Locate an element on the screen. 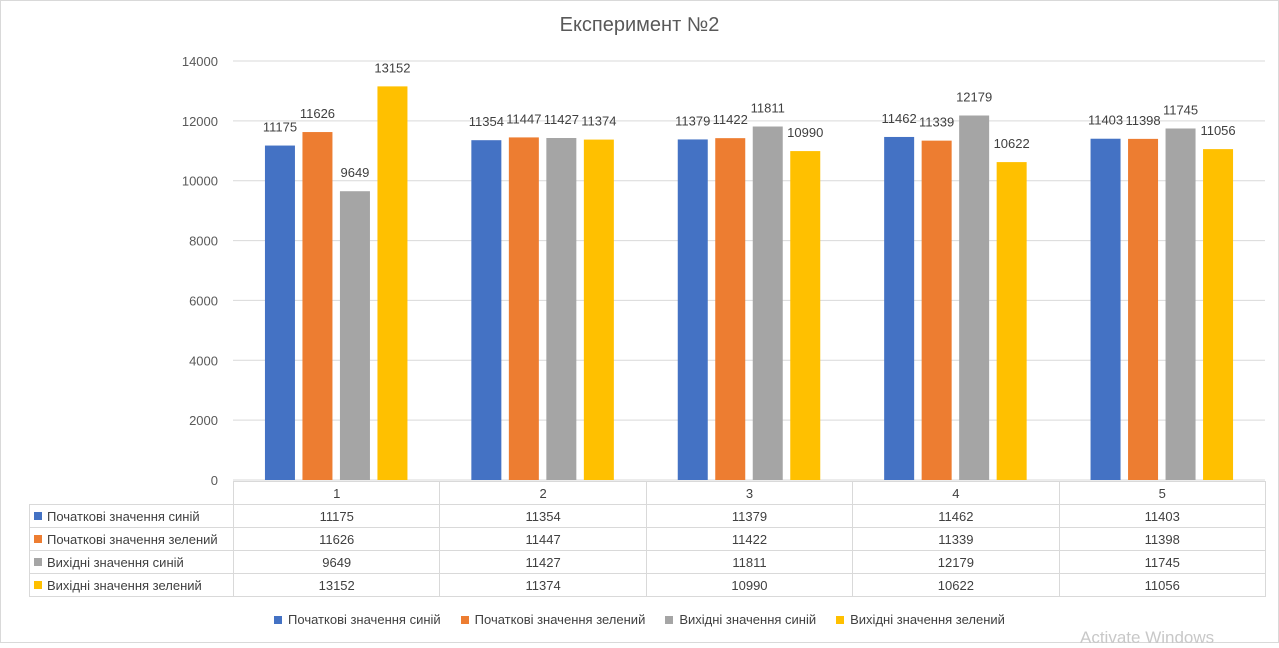 The height and width of the screenshot is (648, 1279). table-row-header: Вихідні значення синій is located at coordinates (131, 562).